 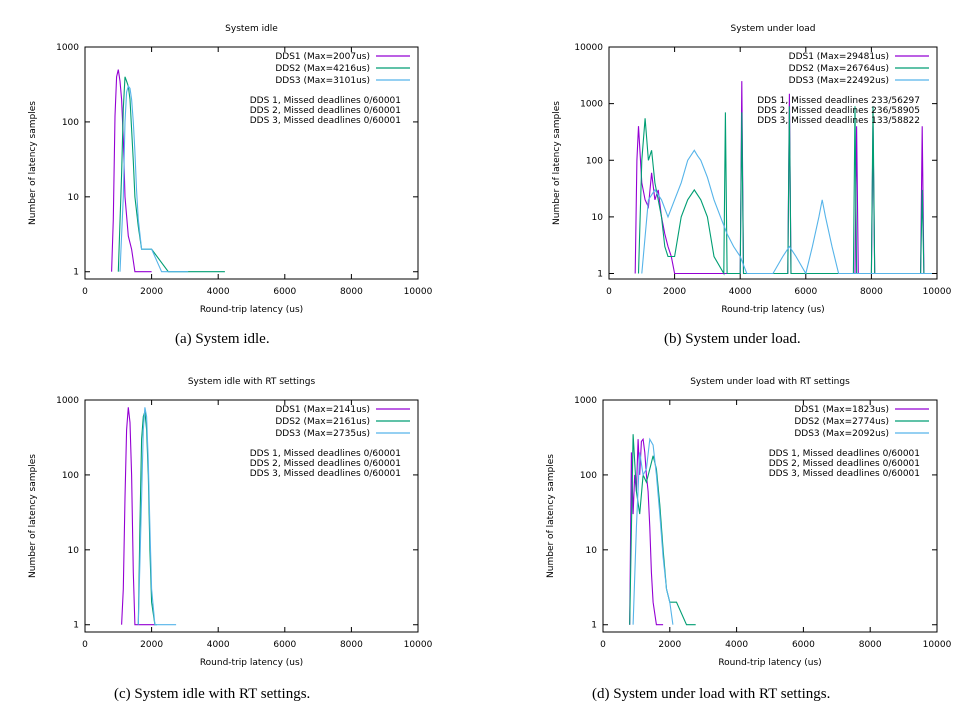 What do you see at coordinates (322, 57) in the screenshot?
I see `legend-label-dds1: DDS1 (Max=2007us)` at bounding box center [322, 57].